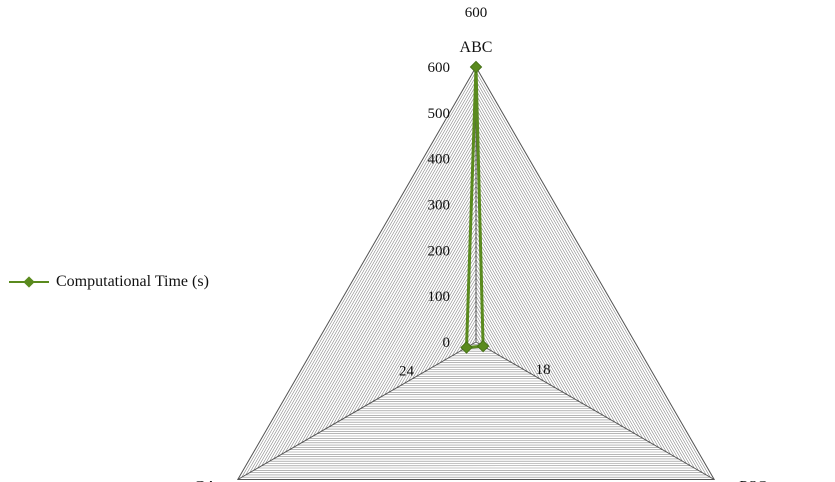 This screenshot has width=835, height=482. I want to click on legend: Computational Time (s), so click(108, 282).